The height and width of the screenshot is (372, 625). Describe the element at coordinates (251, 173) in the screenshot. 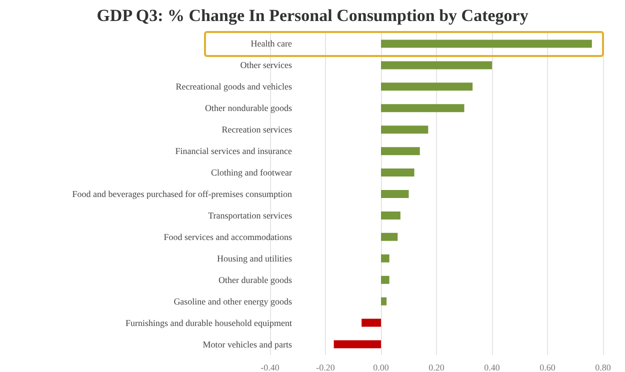

I see `y-tick-label: Clothing and footwear` at that location.